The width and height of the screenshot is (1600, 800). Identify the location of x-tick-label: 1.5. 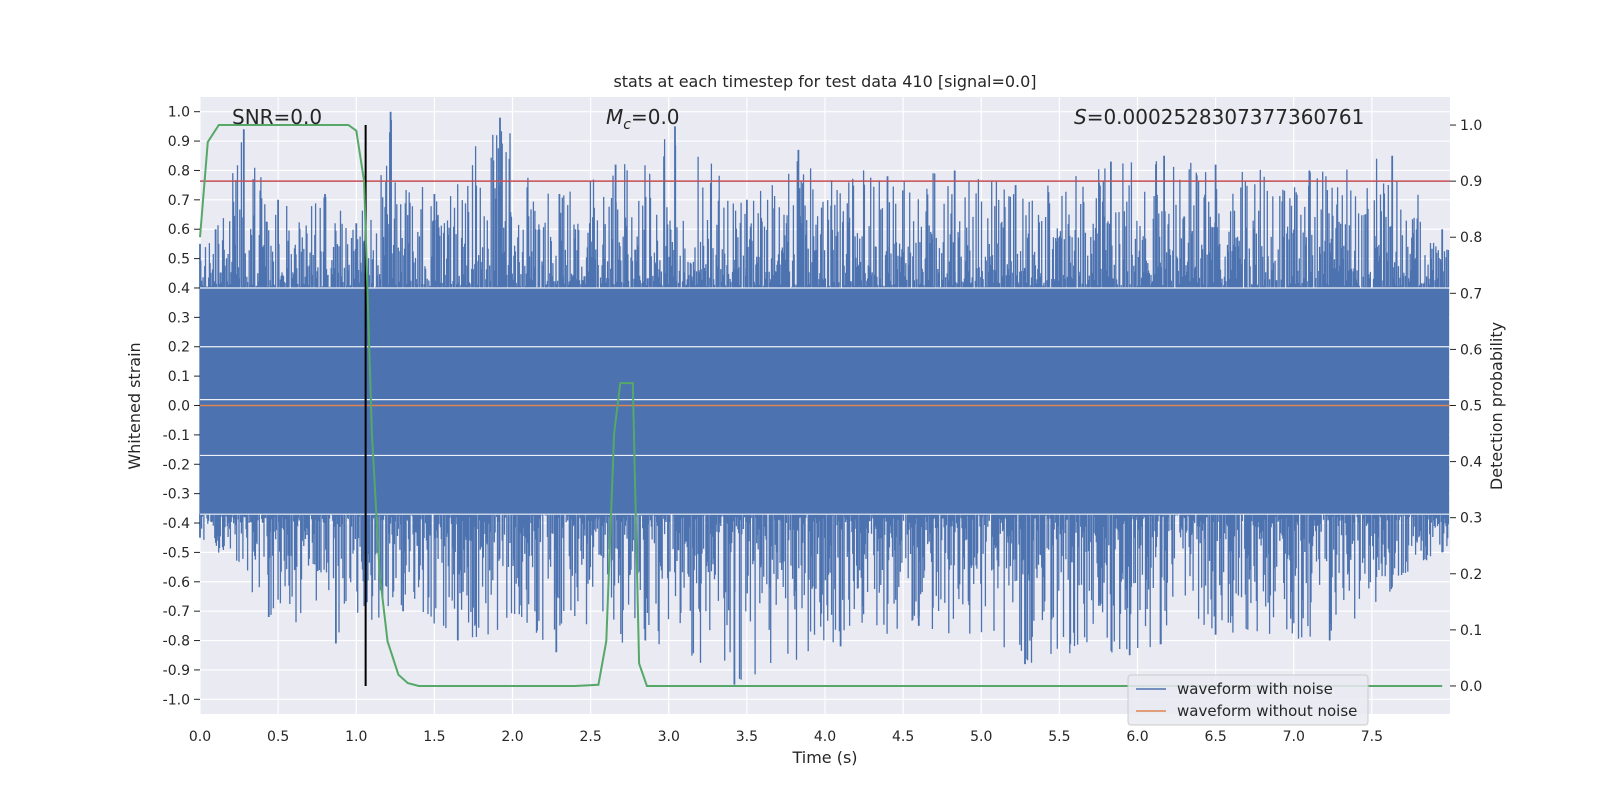
(434, 737).